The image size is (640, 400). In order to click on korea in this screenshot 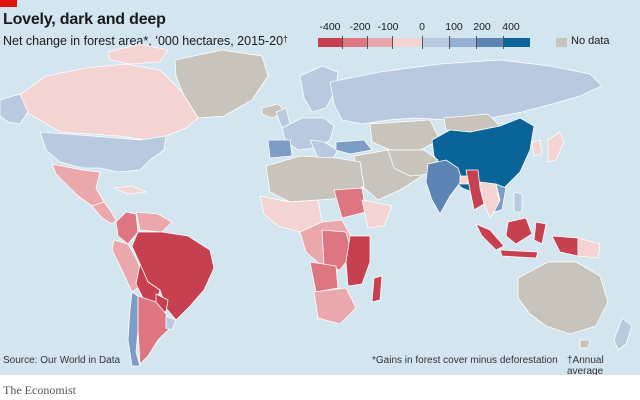, I will do `click(537, 148)`.